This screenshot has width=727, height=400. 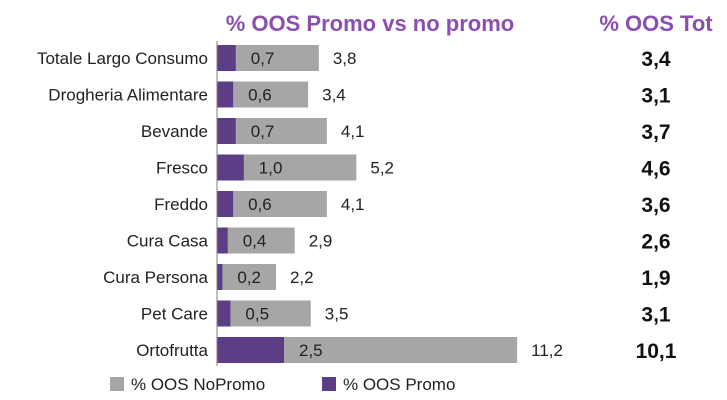 I want to click on tot-value-label: 1,9, so click(x=655, y=278).